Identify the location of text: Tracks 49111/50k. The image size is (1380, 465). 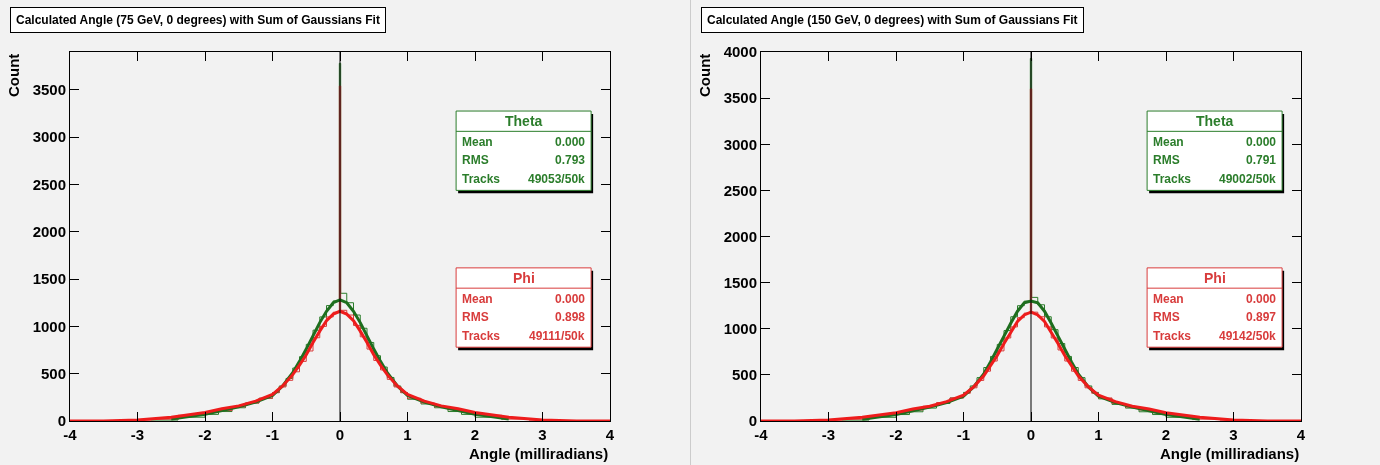
(523, 336).